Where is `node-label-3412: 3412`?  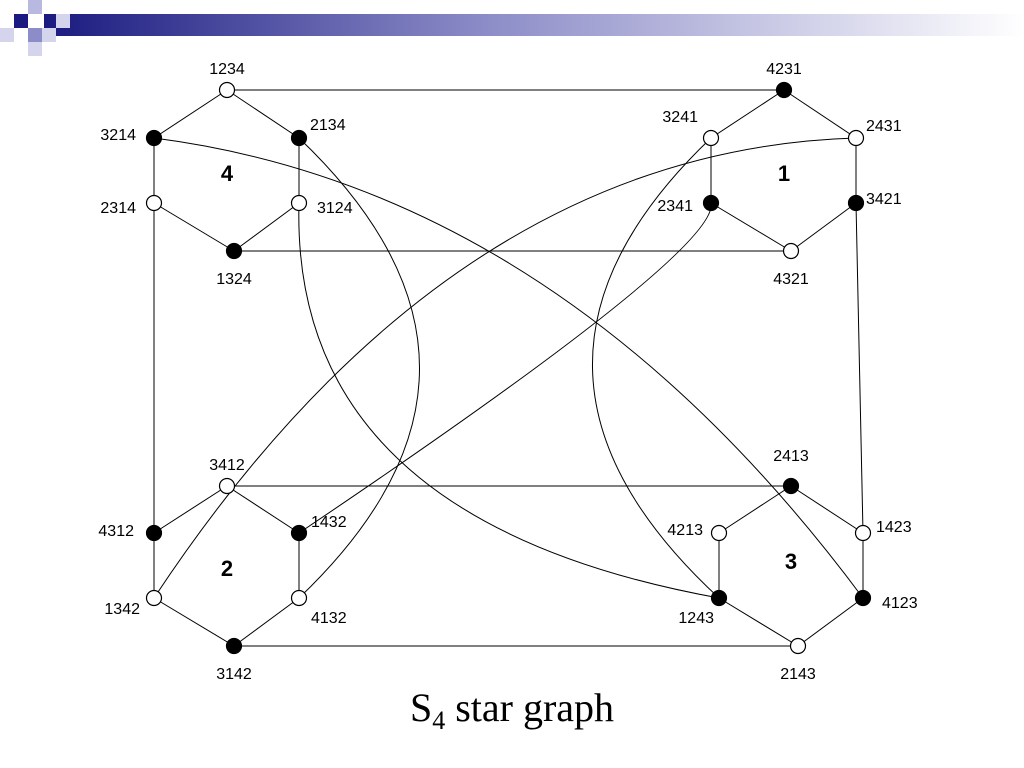
node-label-3412: 3412 is located at coordinates (227, 465).